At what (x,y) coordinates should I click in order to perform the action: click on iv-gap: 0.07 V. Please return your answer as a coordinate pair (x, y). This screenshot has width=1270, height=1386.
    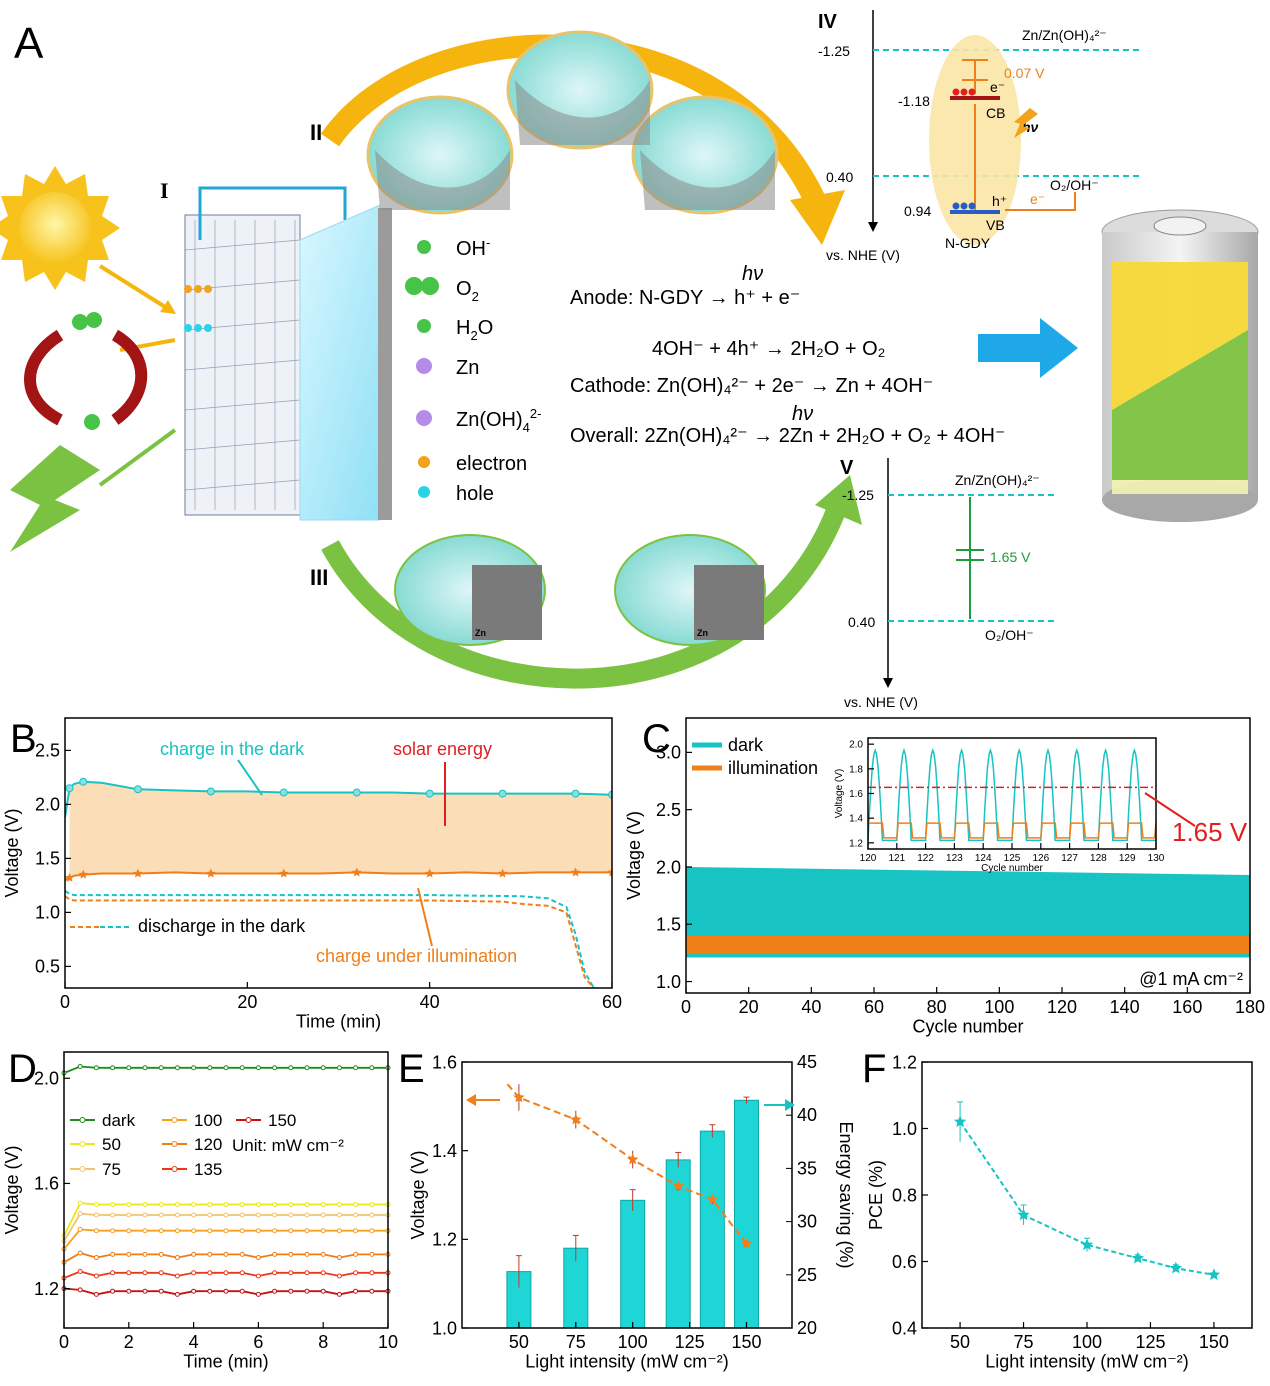
    Looking at the image, I should click on (1024, 73).